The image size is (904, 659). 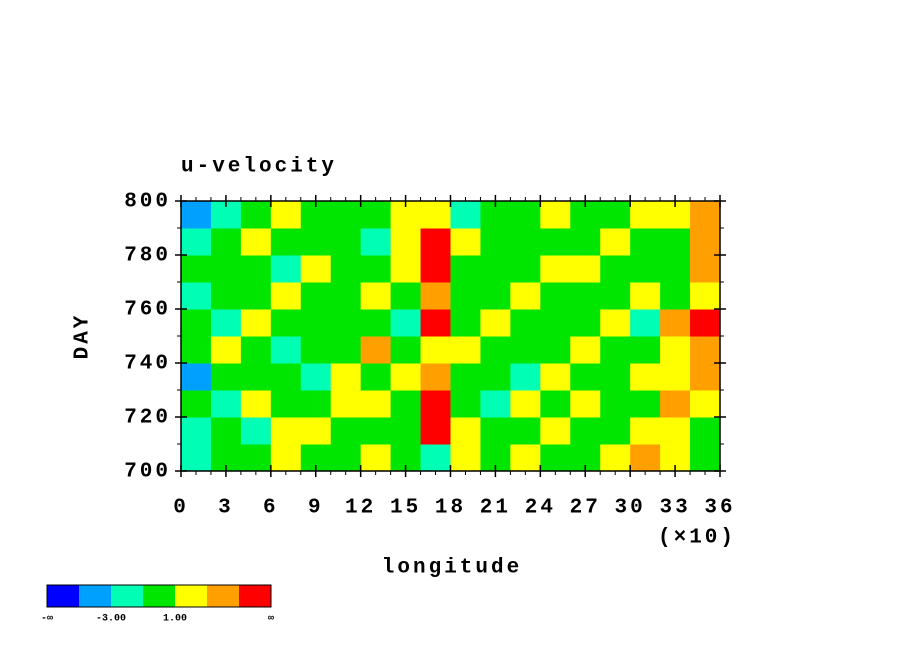 What do you see at coordinates (111, 619) in the screenshot?
I see `colorbar-label: -3.00` at bounding box center [111, 619].